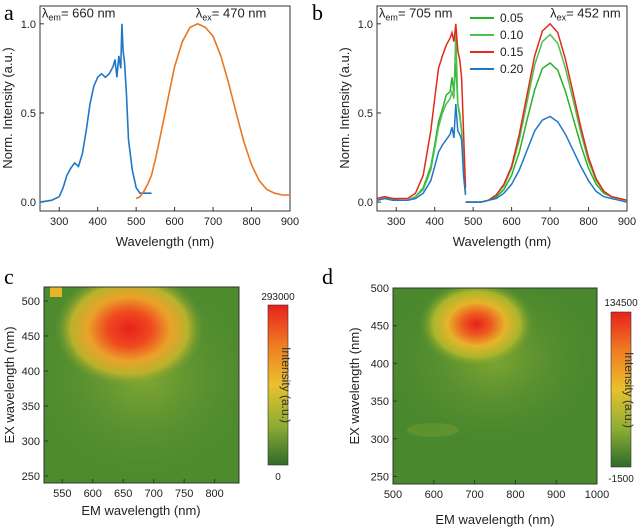 The width and height of the screenshot is (639, 530). Describe the element at coordinates (165, 241) in the screenshot. I see `panel-a-xlabel: Wavelength (nm)` at that location.